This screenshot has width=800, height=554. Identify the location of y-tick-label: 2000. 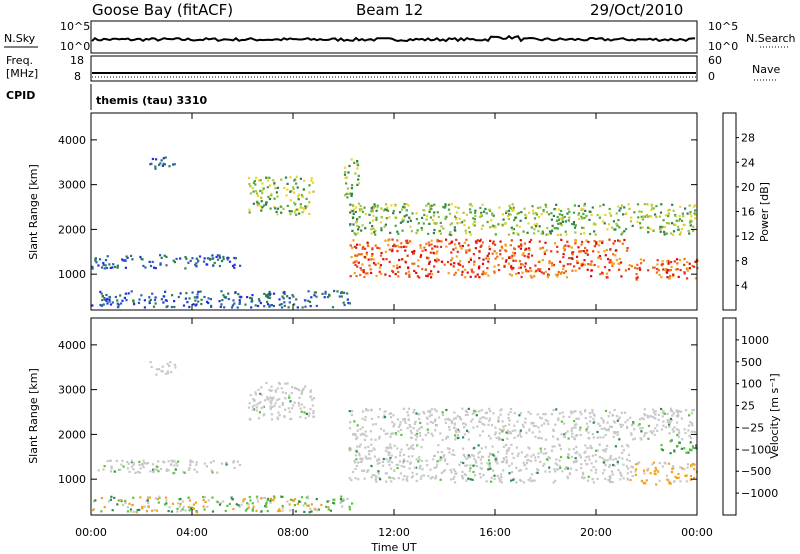
(72, 229).